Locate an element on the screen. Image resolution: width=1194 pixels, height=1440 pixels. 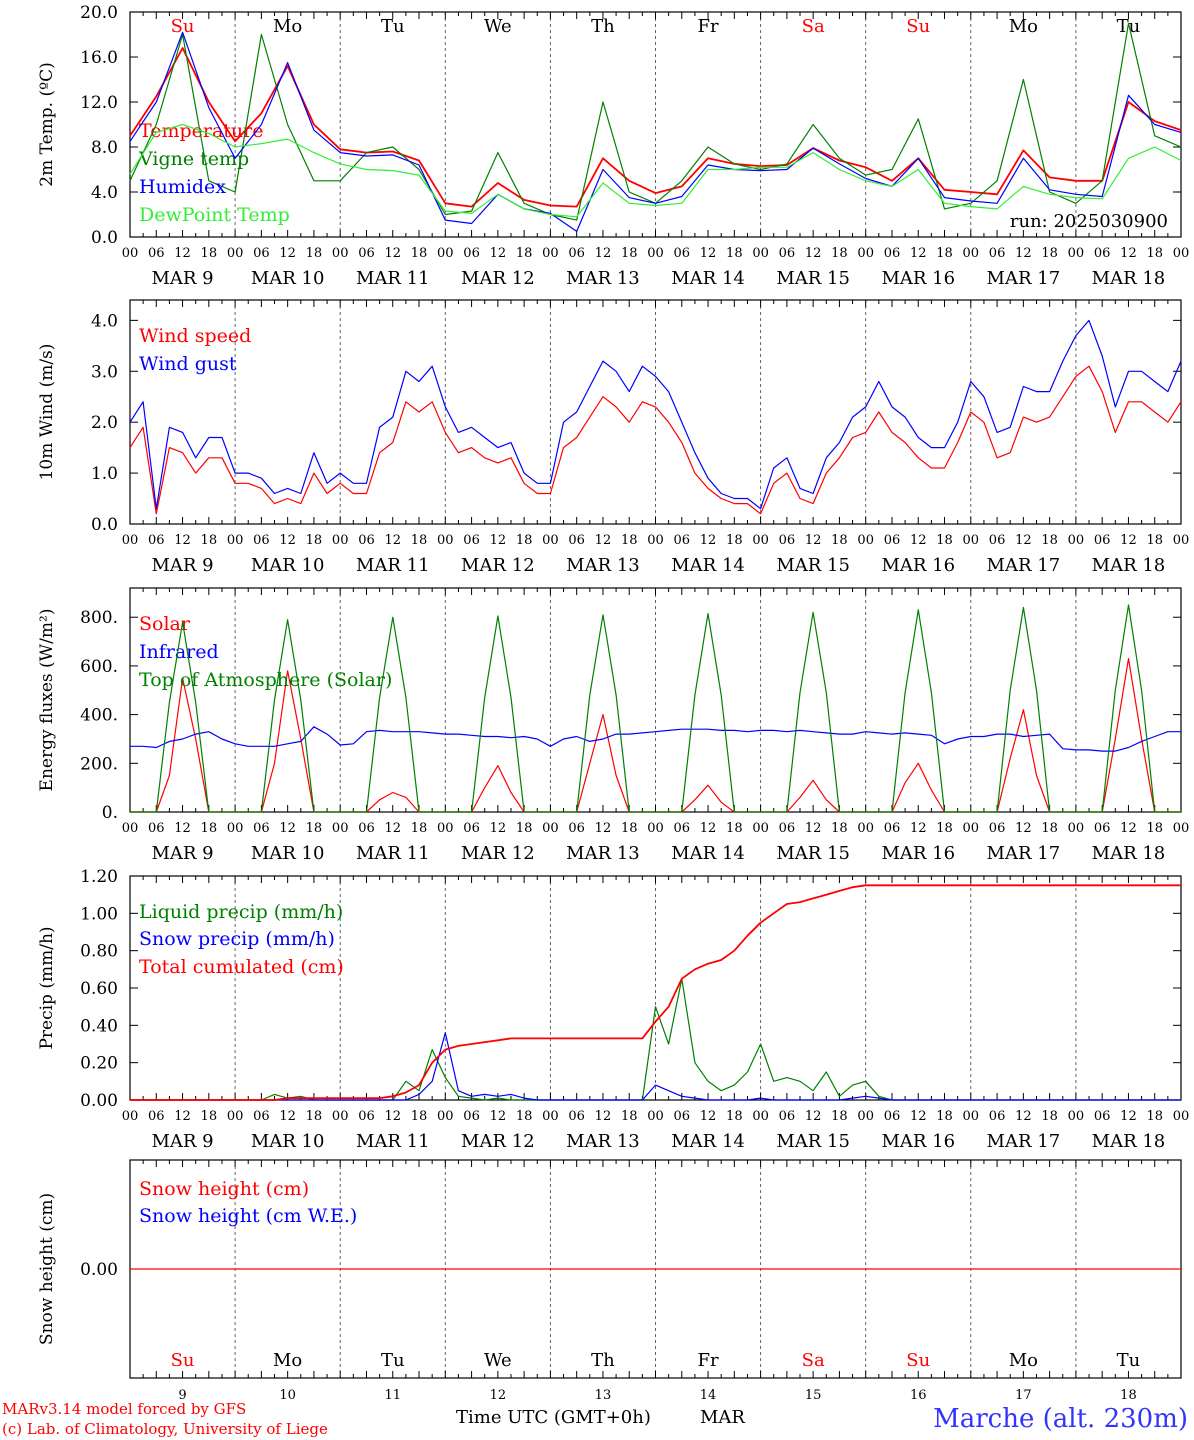
x-date-label: MAR 11 is located at coordinates (393, 1141).